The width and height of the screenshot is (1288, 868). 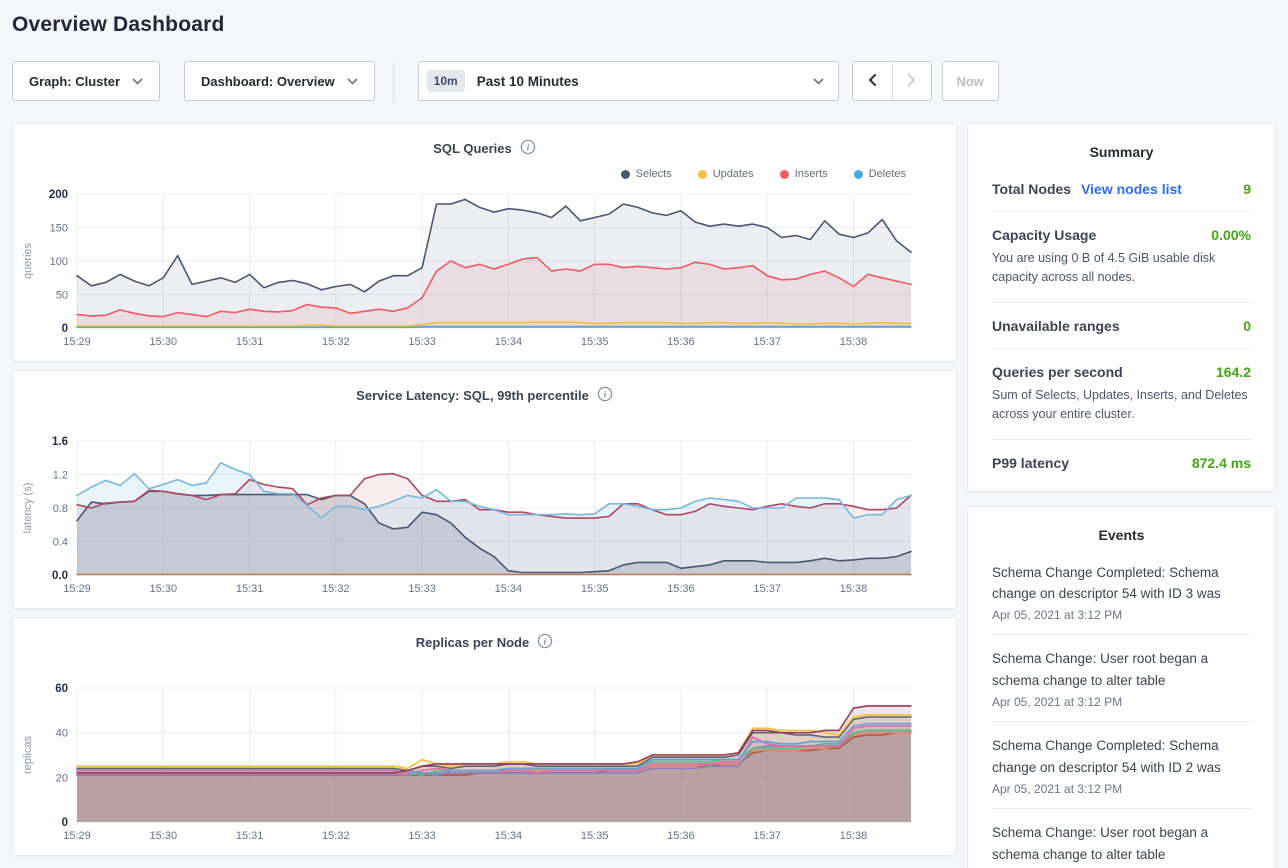 What do you see at coordinates (1233, 371) in the screenshot?
I see `summary-value: 164.2` at bounding box center [1233, 371].